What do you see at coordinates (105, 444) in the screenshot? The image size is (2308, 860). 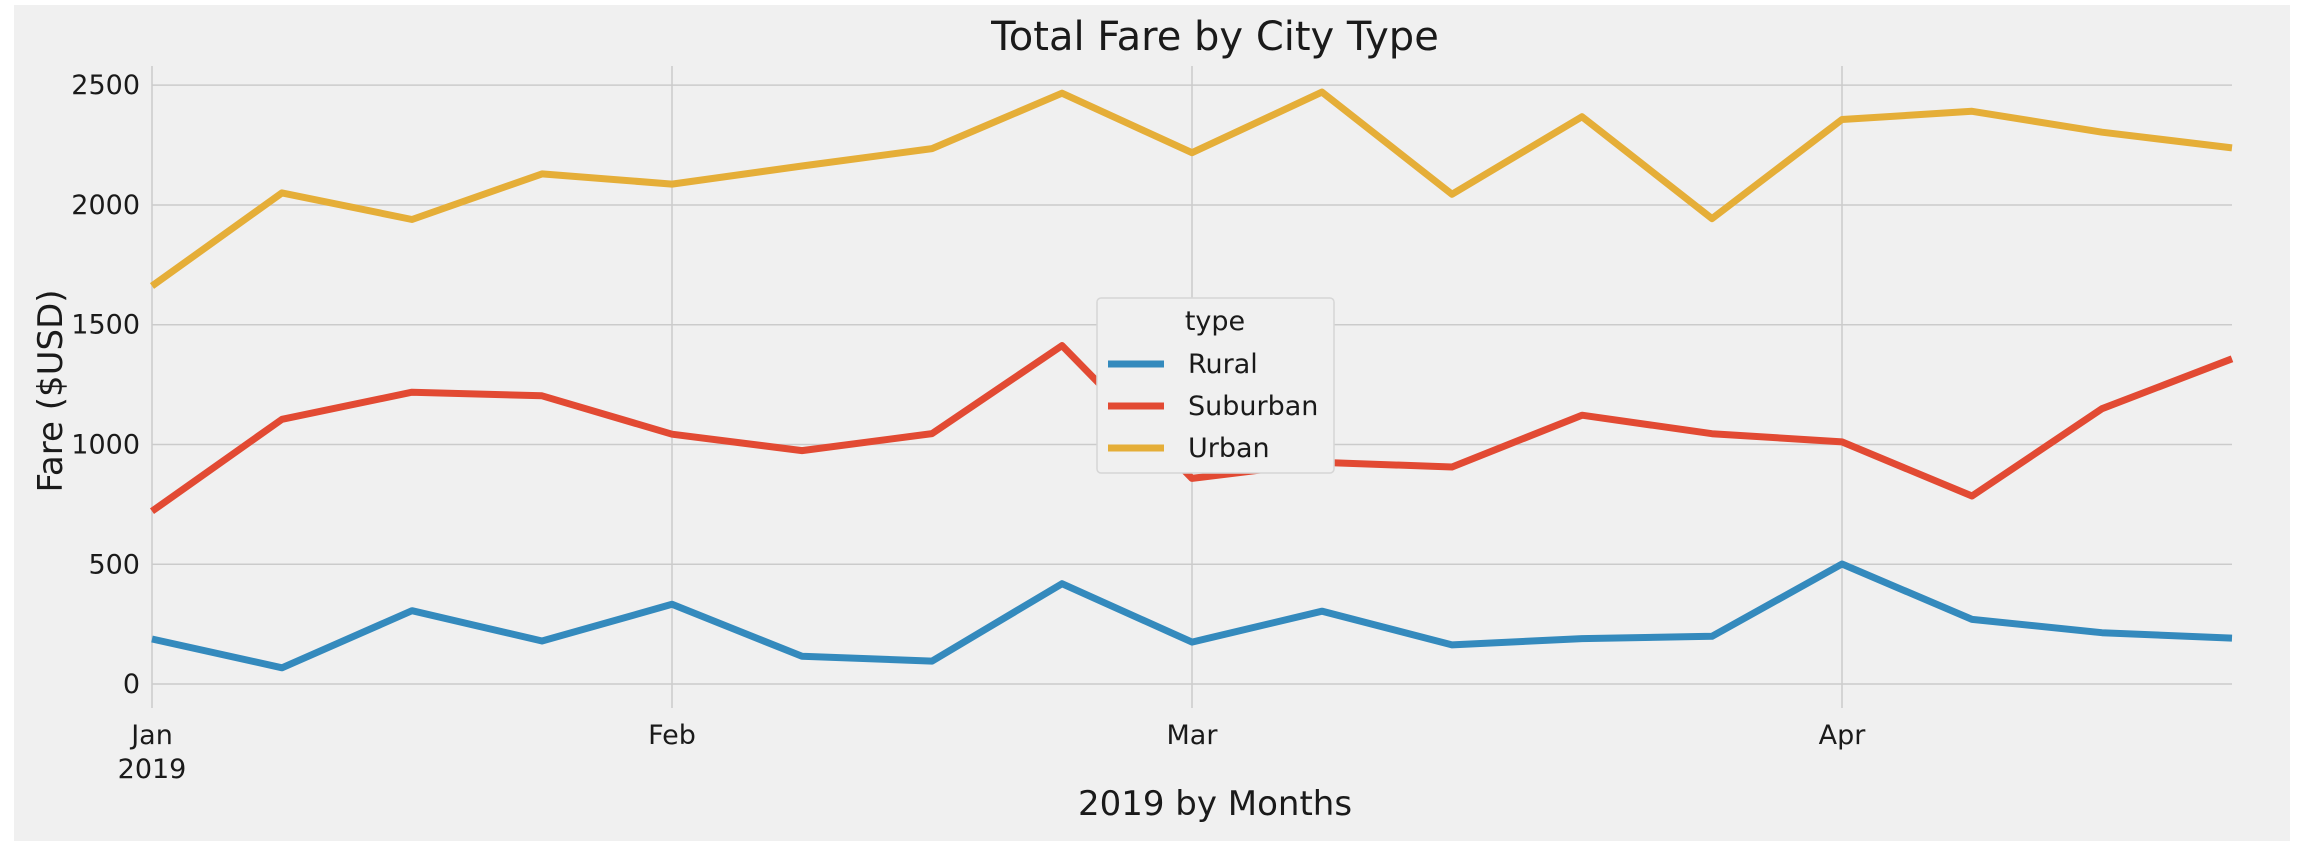 I see `y-tick-label: 1000` at bounding box center [105, 444].